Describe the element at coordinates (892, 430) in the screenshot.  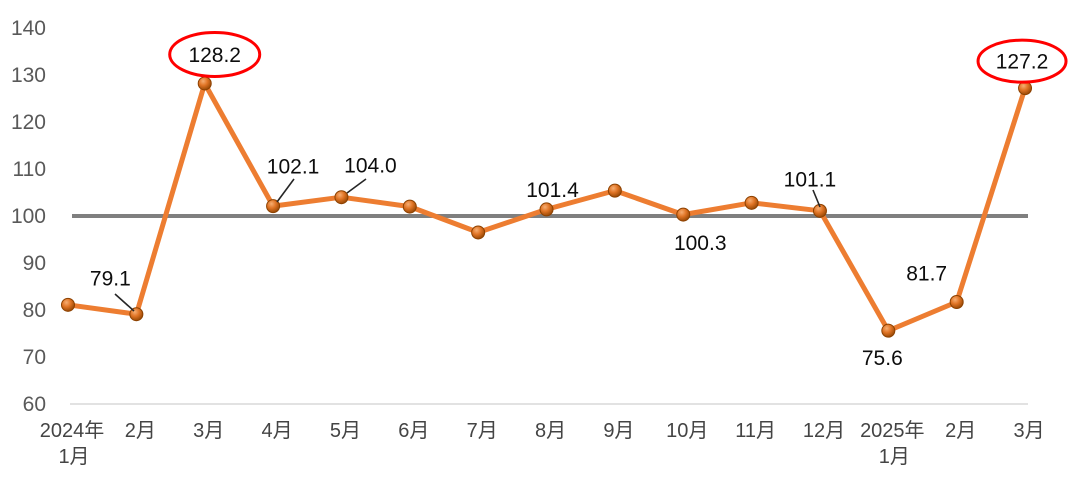
I see `x-tick-label: 2025年` at that location.